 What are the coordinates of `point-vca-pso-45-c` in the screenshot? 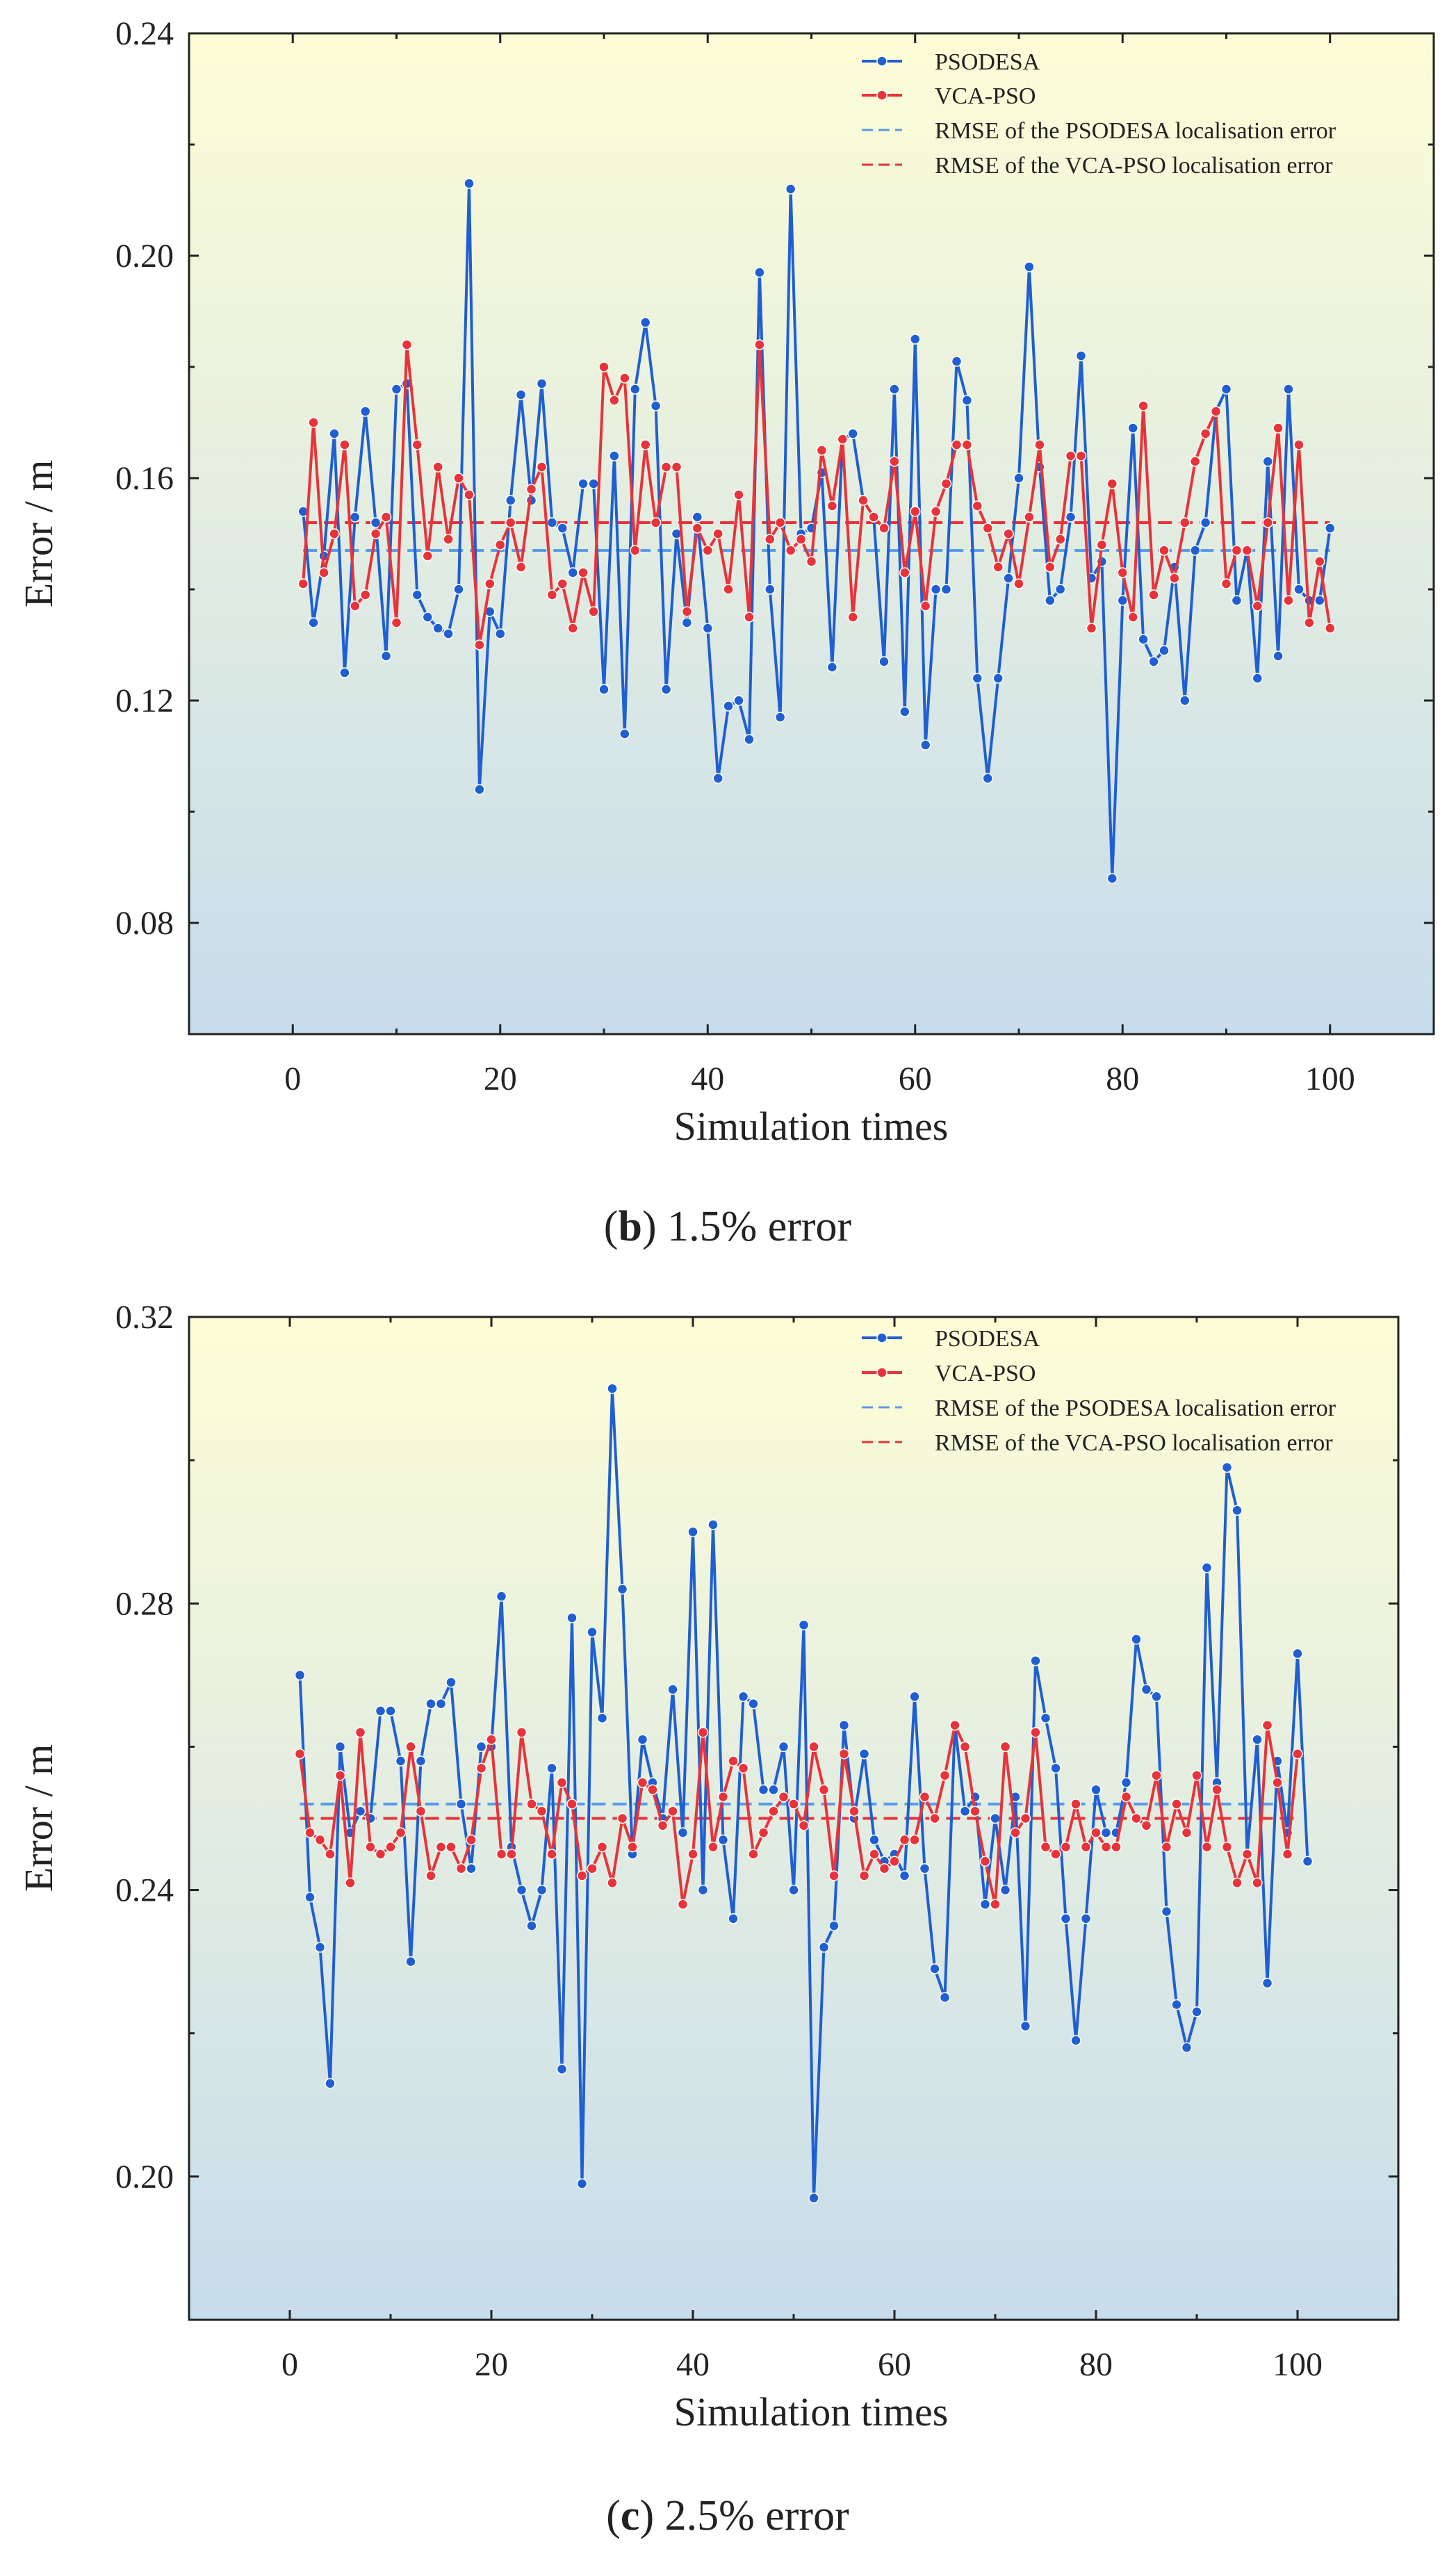 It's located at (743, 1768).